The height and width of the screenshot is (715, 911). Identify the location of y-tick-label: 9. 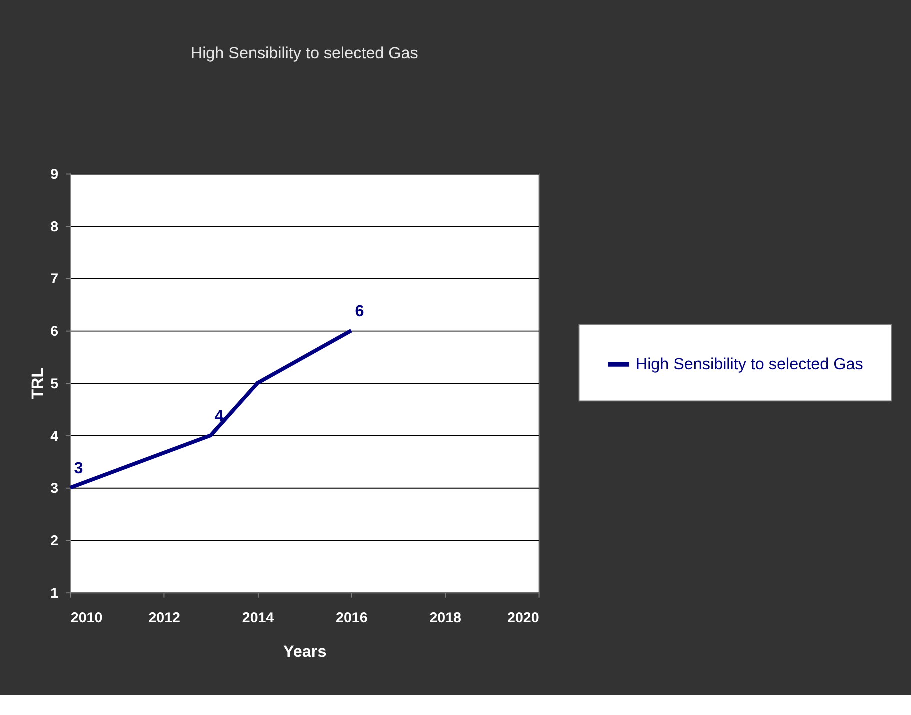
(54, 175).